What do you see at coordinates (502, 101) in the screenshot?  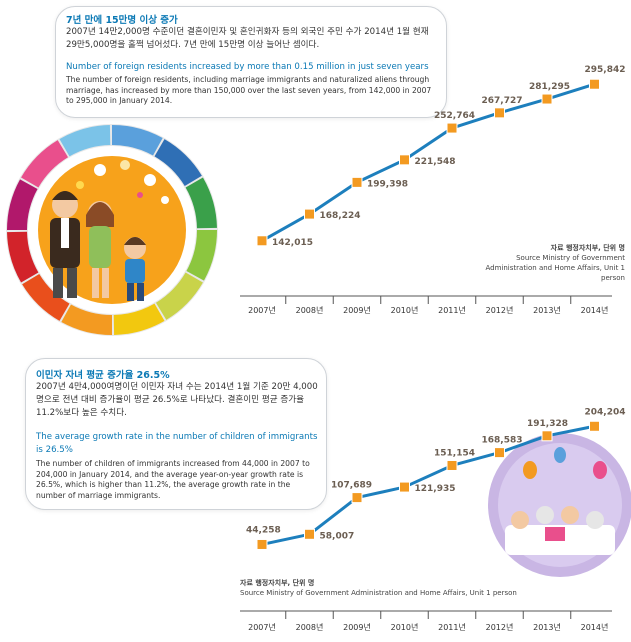 I see `data-value-label: 267,727` at bounding box center [502, 101].